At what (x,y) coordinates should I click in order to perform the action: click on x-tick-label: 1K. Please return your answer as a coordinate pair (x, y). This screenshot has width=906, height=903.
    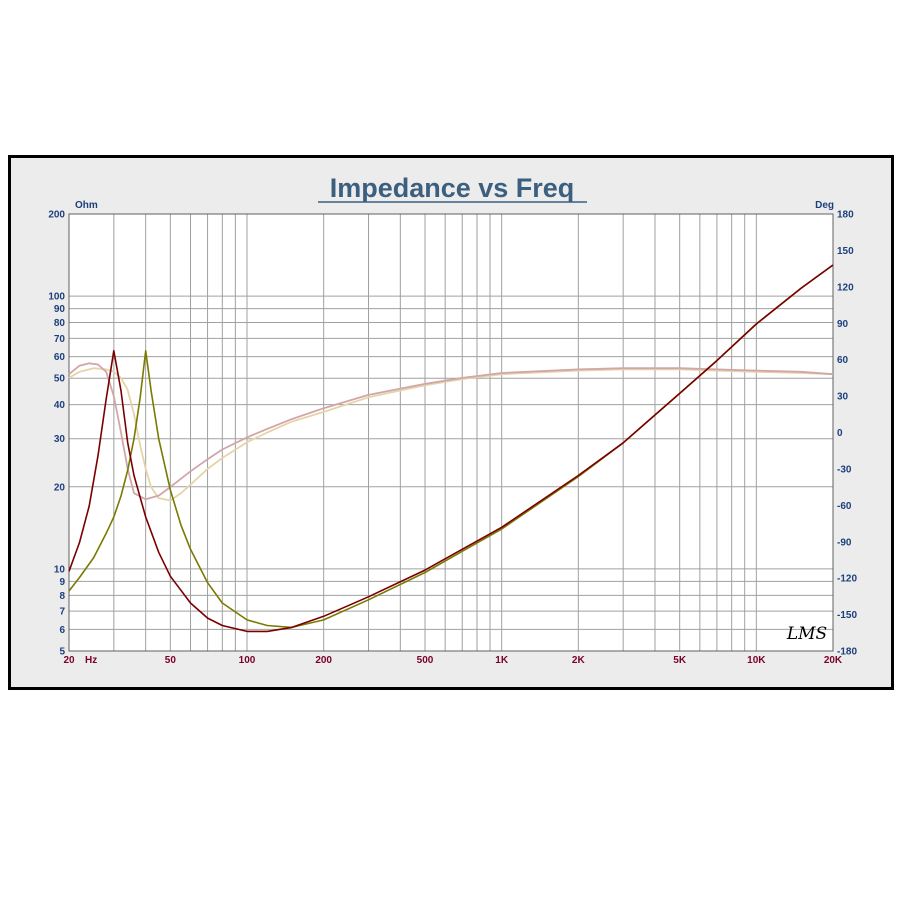
    Looking at the image, I should click on (502, 660).